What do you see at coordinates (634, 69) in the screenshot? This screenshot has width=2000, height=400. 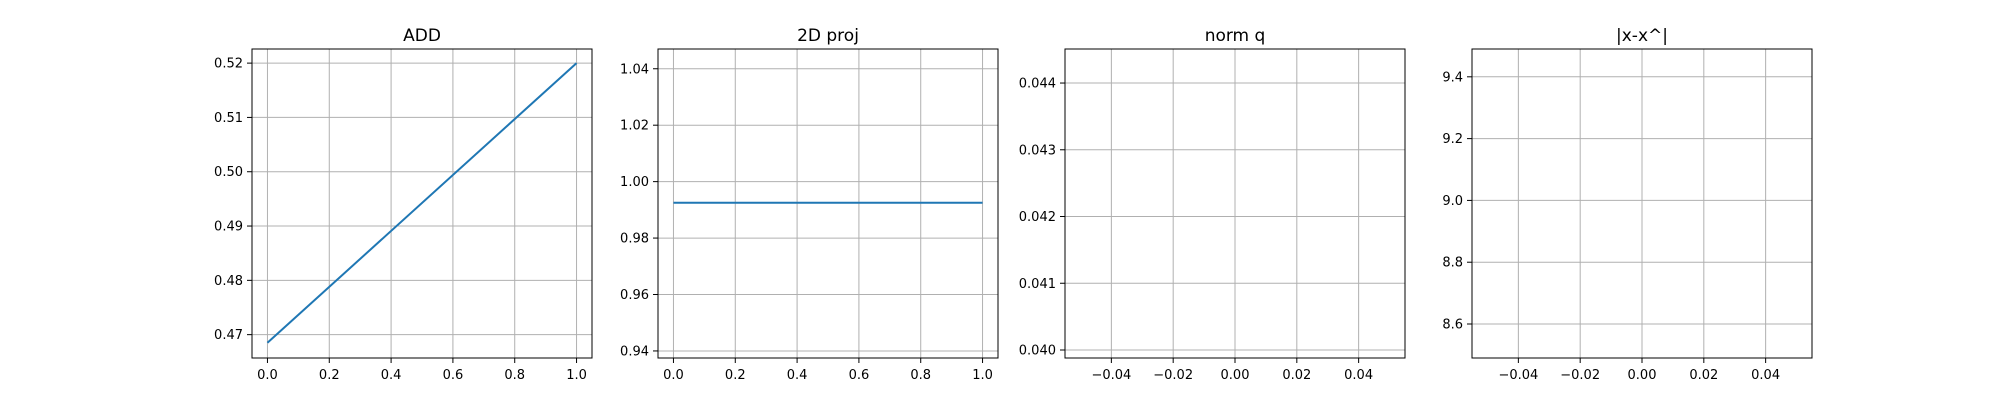 I see `y-tick-label: 1.04` at bounding box center [634, 69].